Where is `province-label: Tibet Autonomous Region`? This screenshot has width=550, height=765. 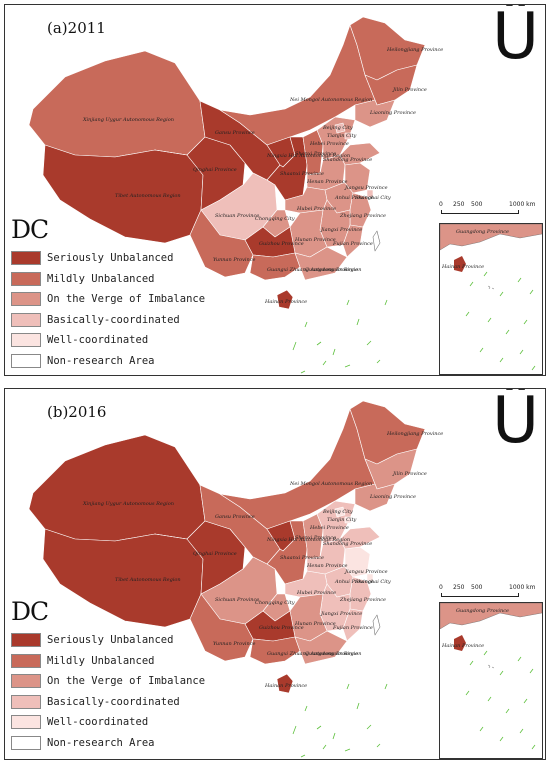 province-label: Tibet Autonomous Region is located at coordinates (148, 580).